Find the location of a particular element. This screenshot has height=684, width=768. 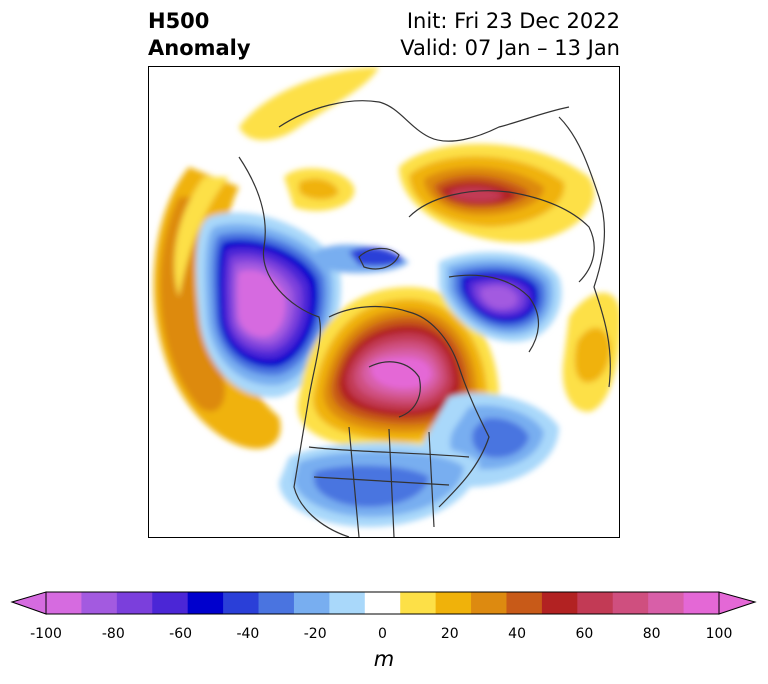

colorbar is located at coordinates (383, 603).